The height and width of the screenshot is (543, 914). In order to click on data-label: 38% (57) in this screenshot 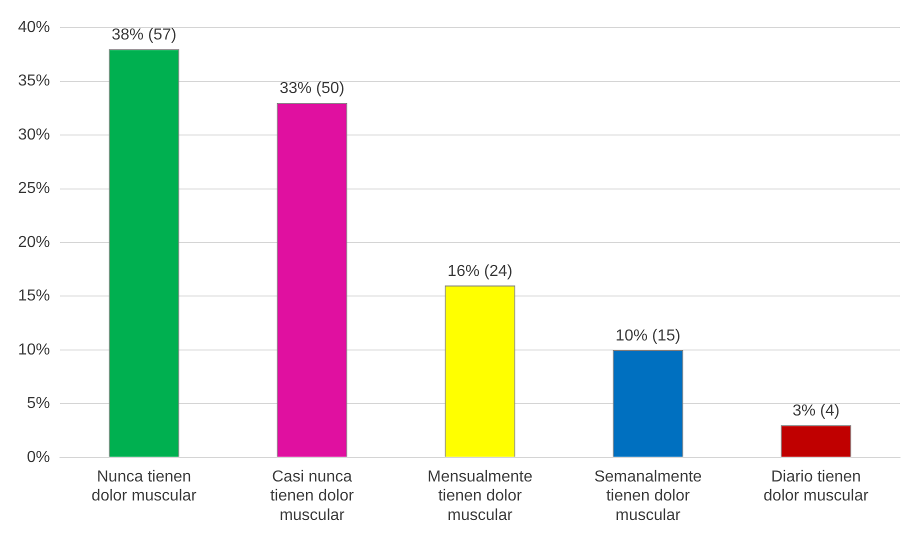, I will do `click(144, 35)`.